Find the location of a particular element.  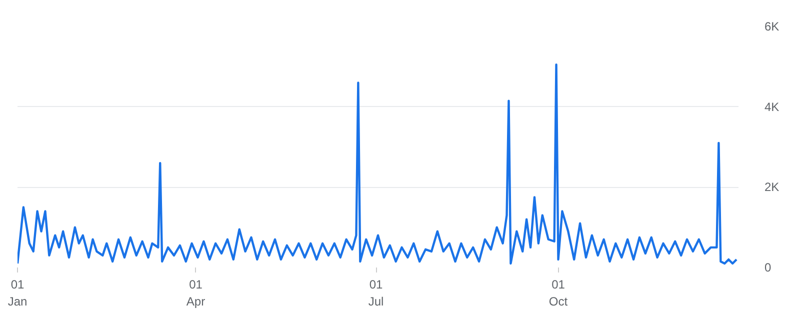

y-tick-label: 6K is located at coordinates (772, 27).